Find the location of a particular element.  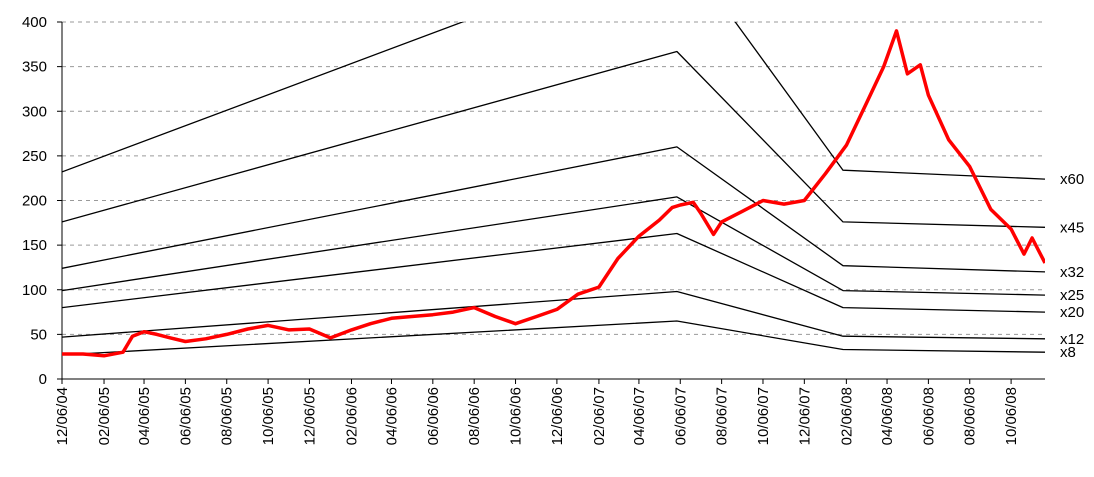

series-line-x8 is located at coordinates (553, 338).